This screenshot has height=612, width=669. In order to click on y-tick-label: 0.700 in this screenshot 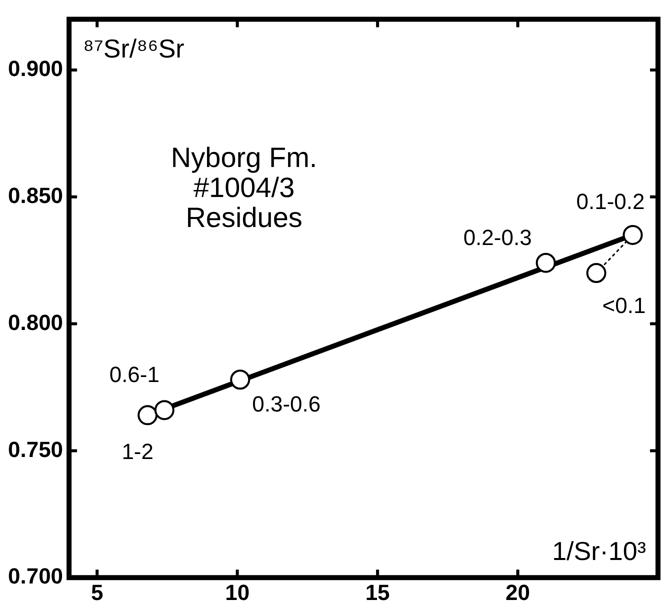, I will do `click(36, 576)`.